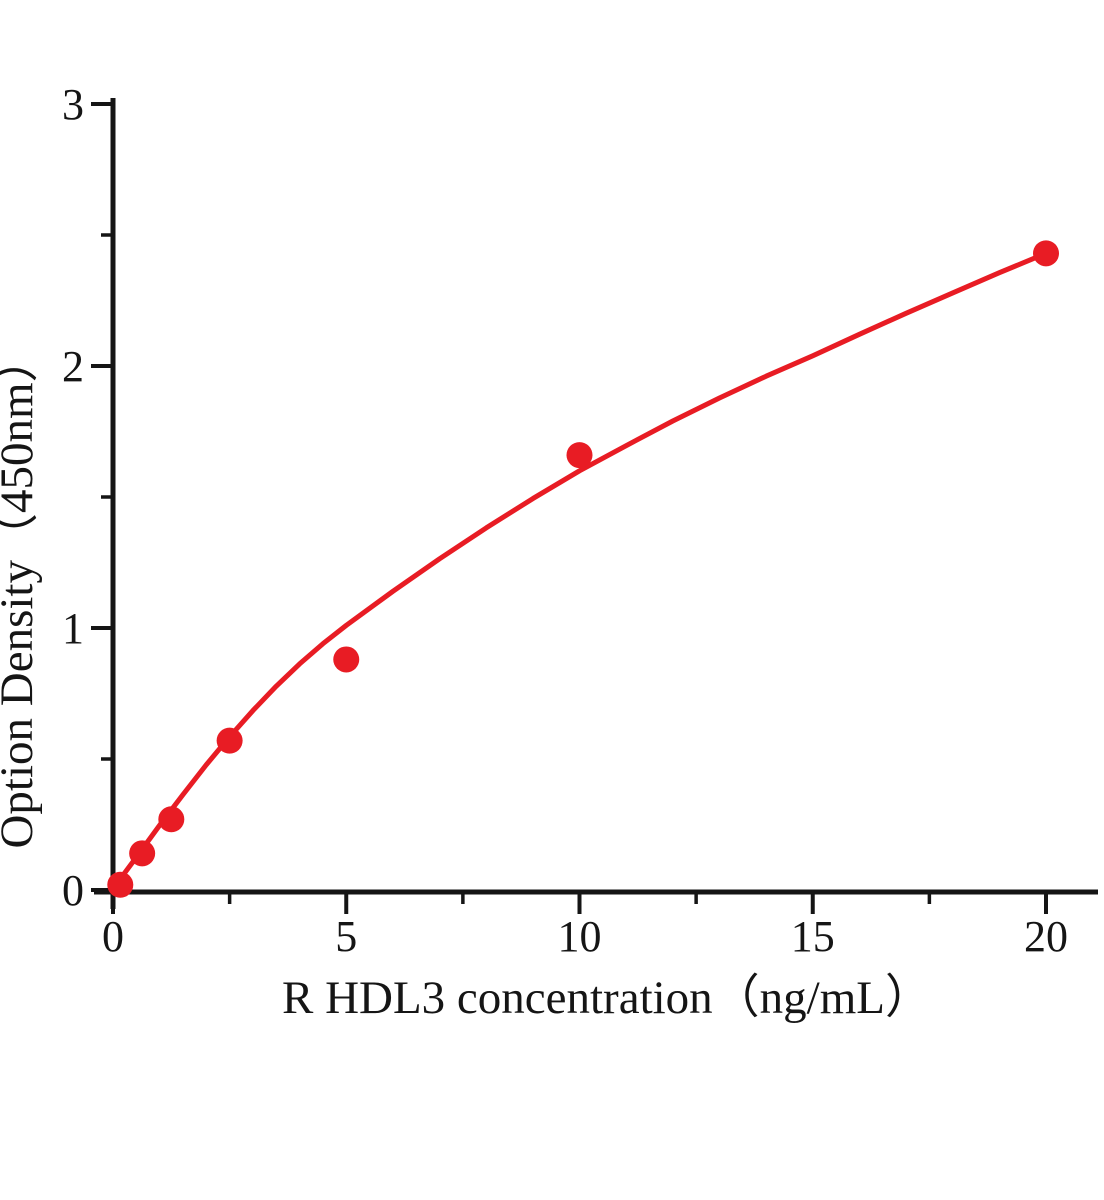 The height and width of the screenshot is (1200, 1104). Describe the element at coordinates (73, 366) in the screenshot. I see `y-axis-tick-label: 2` at that location.